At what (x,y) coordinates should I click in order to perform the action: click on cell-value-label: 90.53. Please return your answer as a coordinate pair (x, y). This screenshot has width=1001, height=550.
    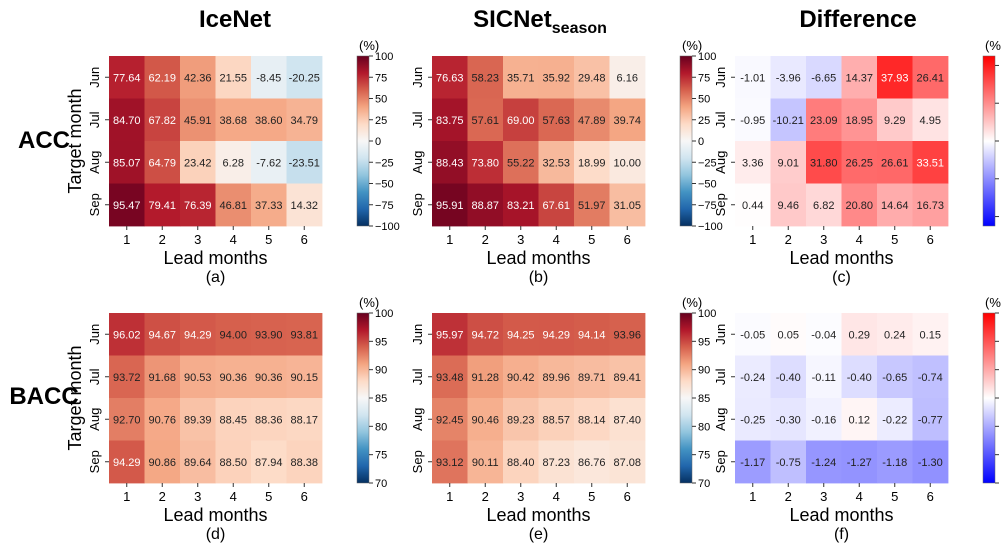
    Looking at the image, I should click on (198, 378).